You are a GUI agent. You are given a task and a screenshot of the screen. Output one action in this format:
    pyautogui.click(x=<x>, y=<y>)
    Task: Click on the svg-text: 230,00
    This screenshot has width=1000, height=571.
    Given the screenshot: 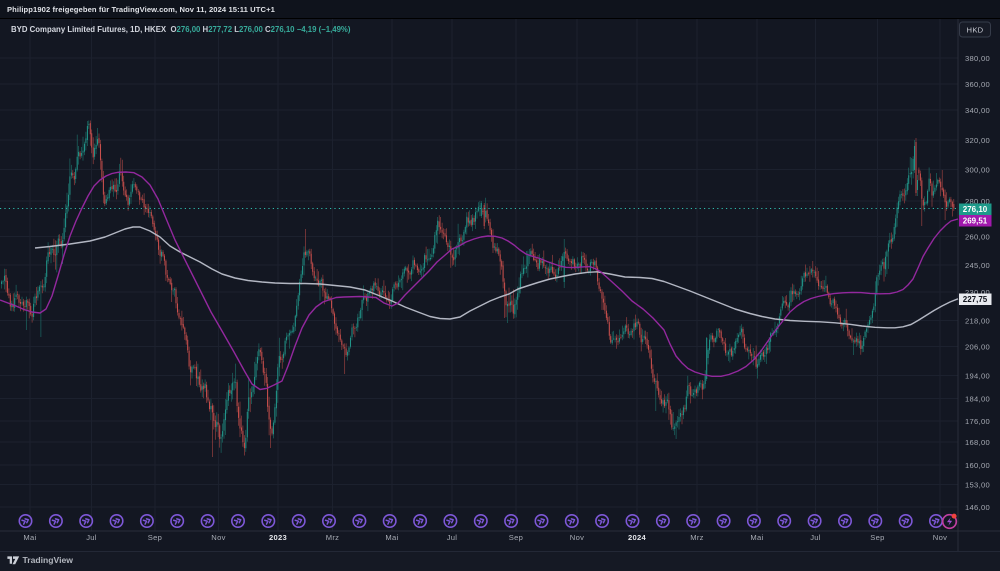 What is the action you would take?
    pyautogui.click(x=977, y=292)
    